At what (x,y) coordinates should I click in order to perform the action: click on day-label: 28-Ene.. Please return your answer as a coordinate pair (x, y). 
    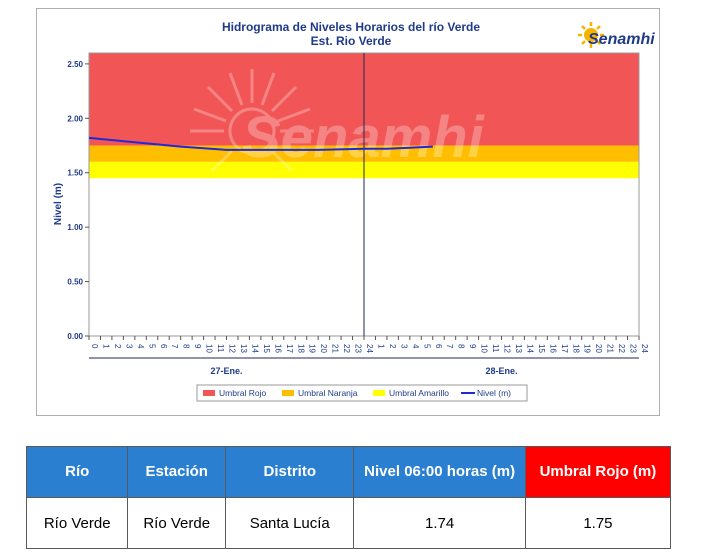
    Looking at the image, I should click on (501, 371).